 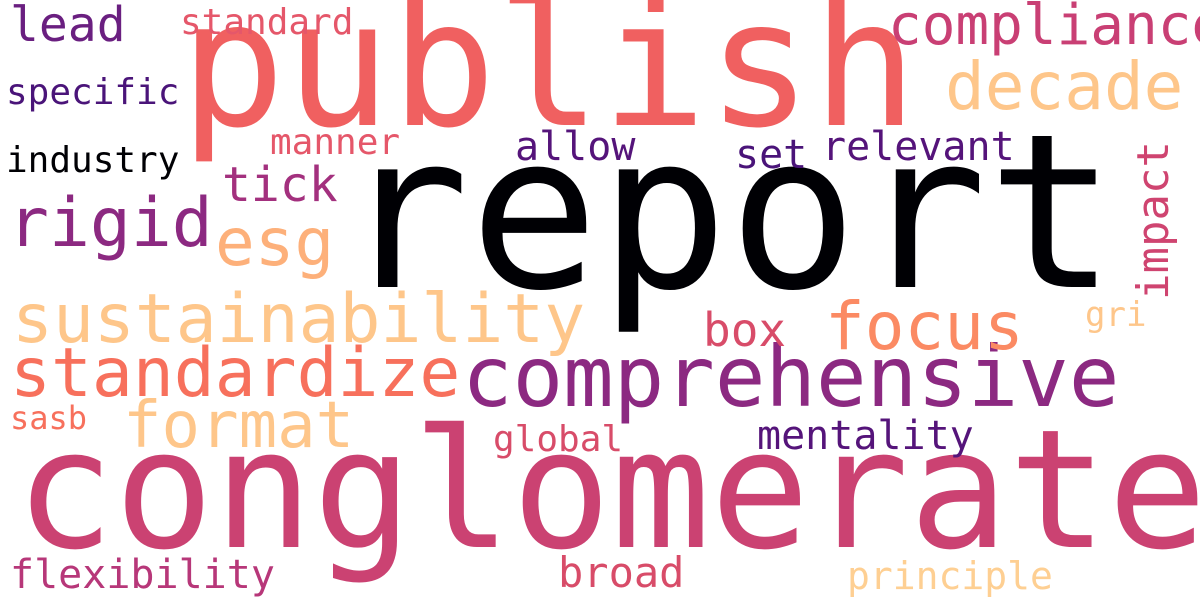 What do you see at coordinates (950, 576) in the screenshot?
I see `word-principle: principle` at bounding box center [950, 576].